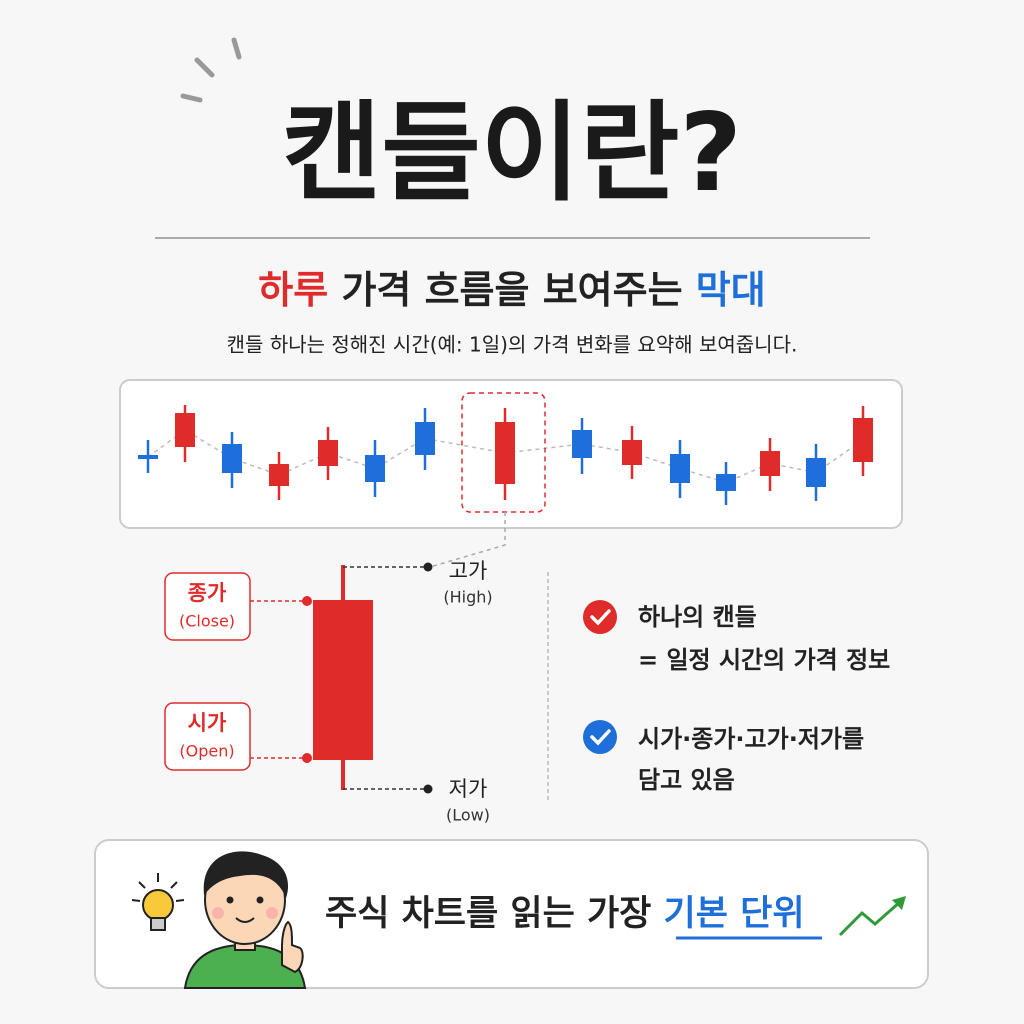 The image size is (1024, 1024). Describe the element at coordinates (343, 680) in the screenshot. I see `big-candle-body` at that location.